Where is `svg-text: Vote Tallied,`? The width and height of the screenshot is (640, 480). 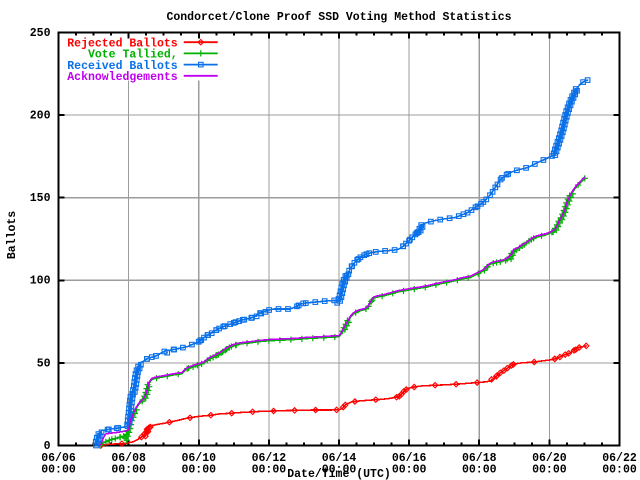
svg-text: Vote Tallied, is located at coordinates (133, 55).